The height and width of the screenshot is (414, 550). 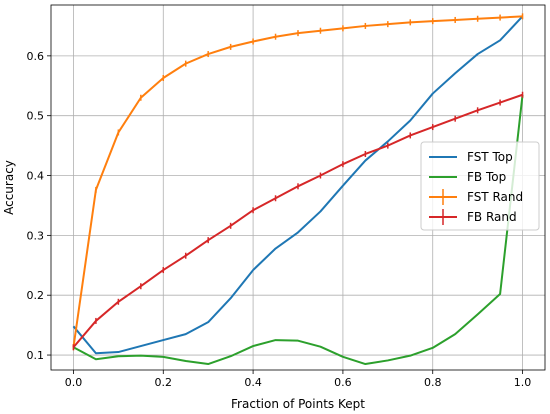 I want to click on legend-item: FB Top, so click(x=467, y=177).